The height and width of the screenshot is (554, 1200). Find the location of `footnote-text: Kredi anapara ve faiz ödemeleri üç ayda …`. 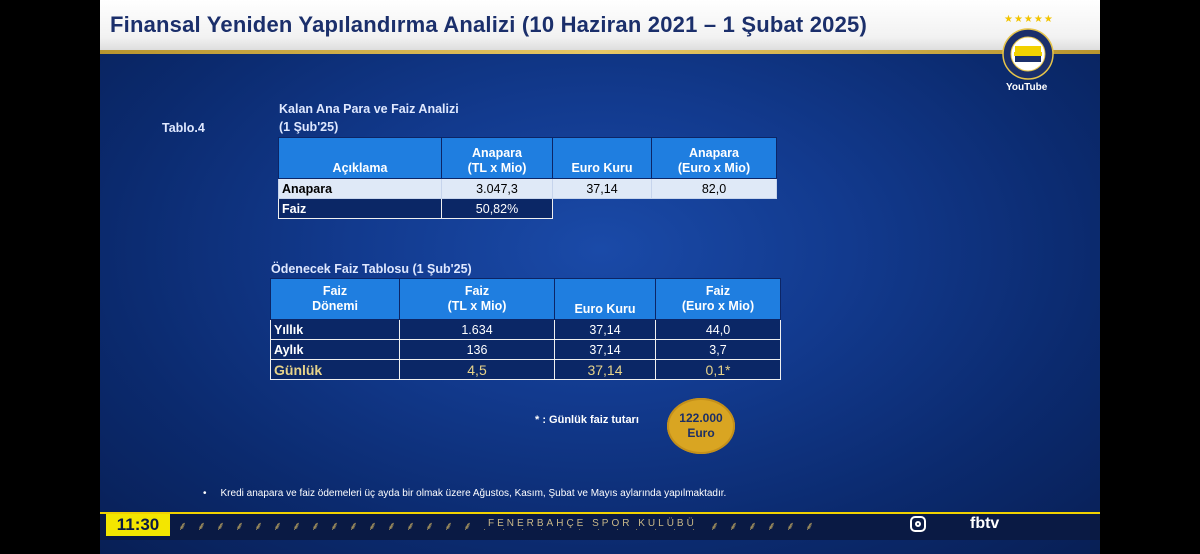

footnote-text: Kredi anapara ve faiz ödemeleri üç ayda … is located at coordinates (473, 493).